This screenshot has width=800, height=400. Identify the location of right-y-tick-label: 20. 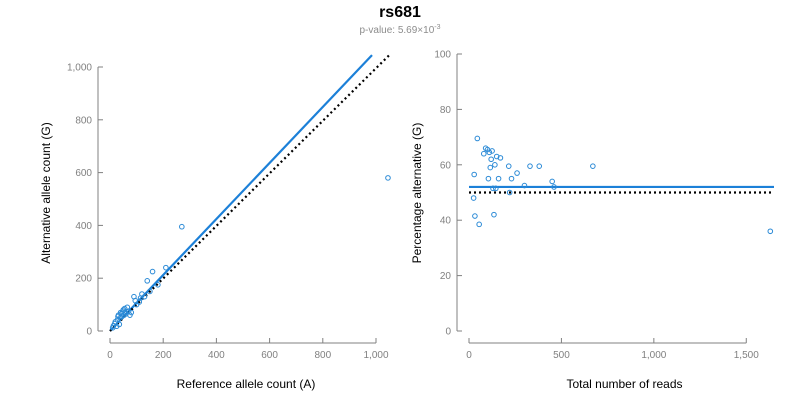
(446, 276).